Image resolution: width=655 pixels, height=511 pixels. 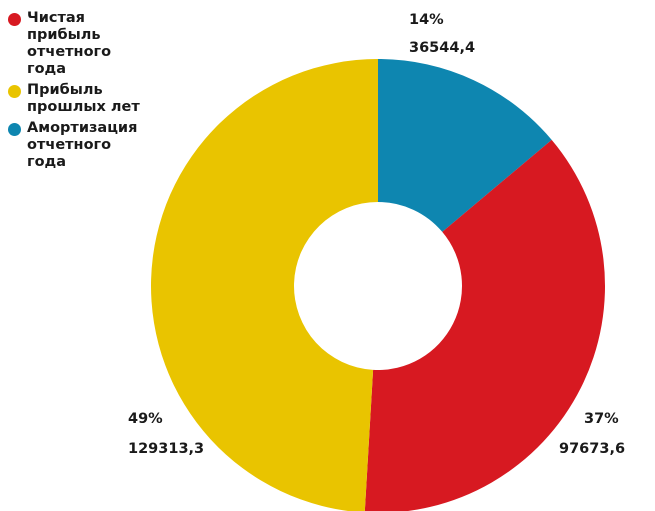 I want to click on percent-label-net-profit: 37%, so click(x=601, y=419).